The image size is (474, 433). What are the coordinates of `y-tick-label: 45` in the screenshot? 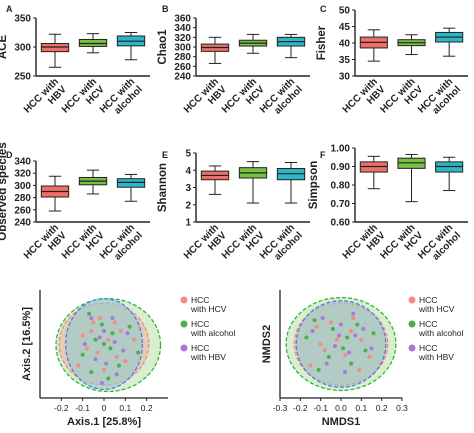 It's located at (345, 27).